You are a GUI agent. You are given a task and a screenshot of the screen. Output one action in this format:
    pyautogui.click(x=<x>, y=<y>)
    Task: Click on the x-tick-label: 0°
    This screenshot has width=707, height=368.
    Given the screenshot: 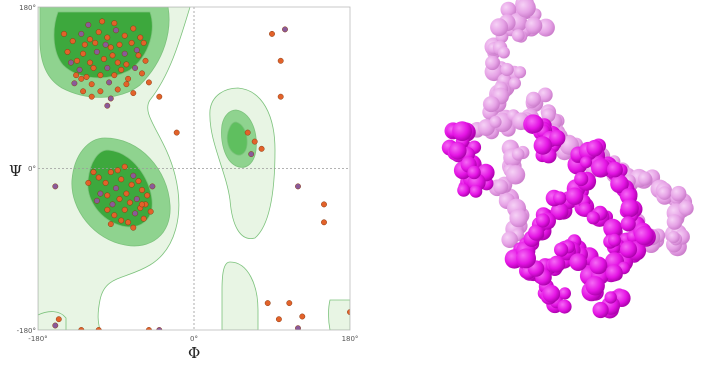 What is the action you would take?
    pyautogui.click(x=194, y=339)
    